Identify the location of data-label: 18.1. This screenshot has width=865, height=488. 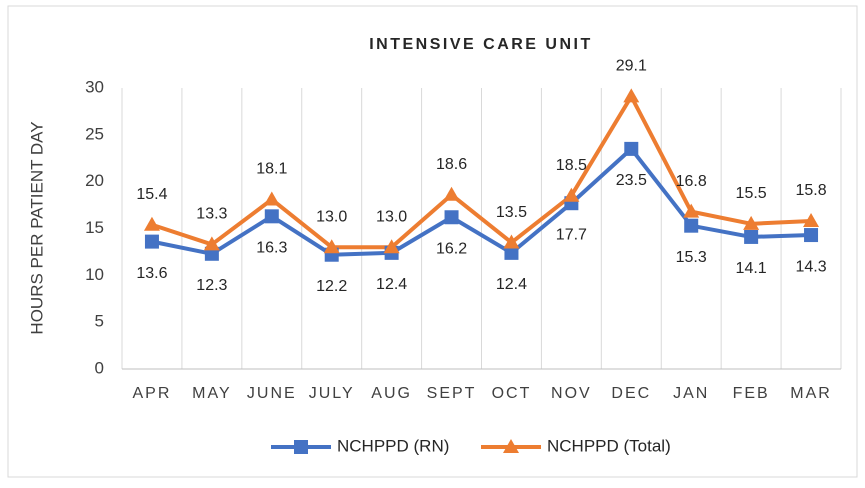
(271, 169).